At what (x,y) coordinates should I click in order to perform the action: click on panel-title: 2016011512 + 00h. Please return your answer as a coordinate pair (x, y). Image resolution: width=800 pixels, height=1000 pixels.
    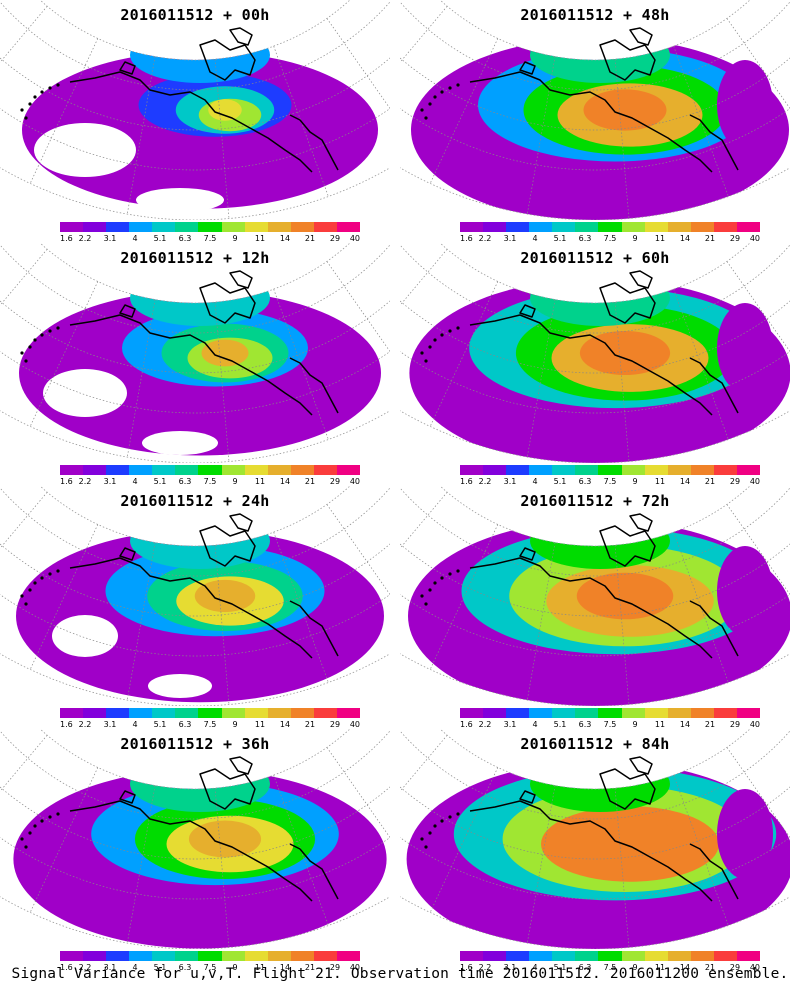
    Looking at the image, I should click on (195, 15).